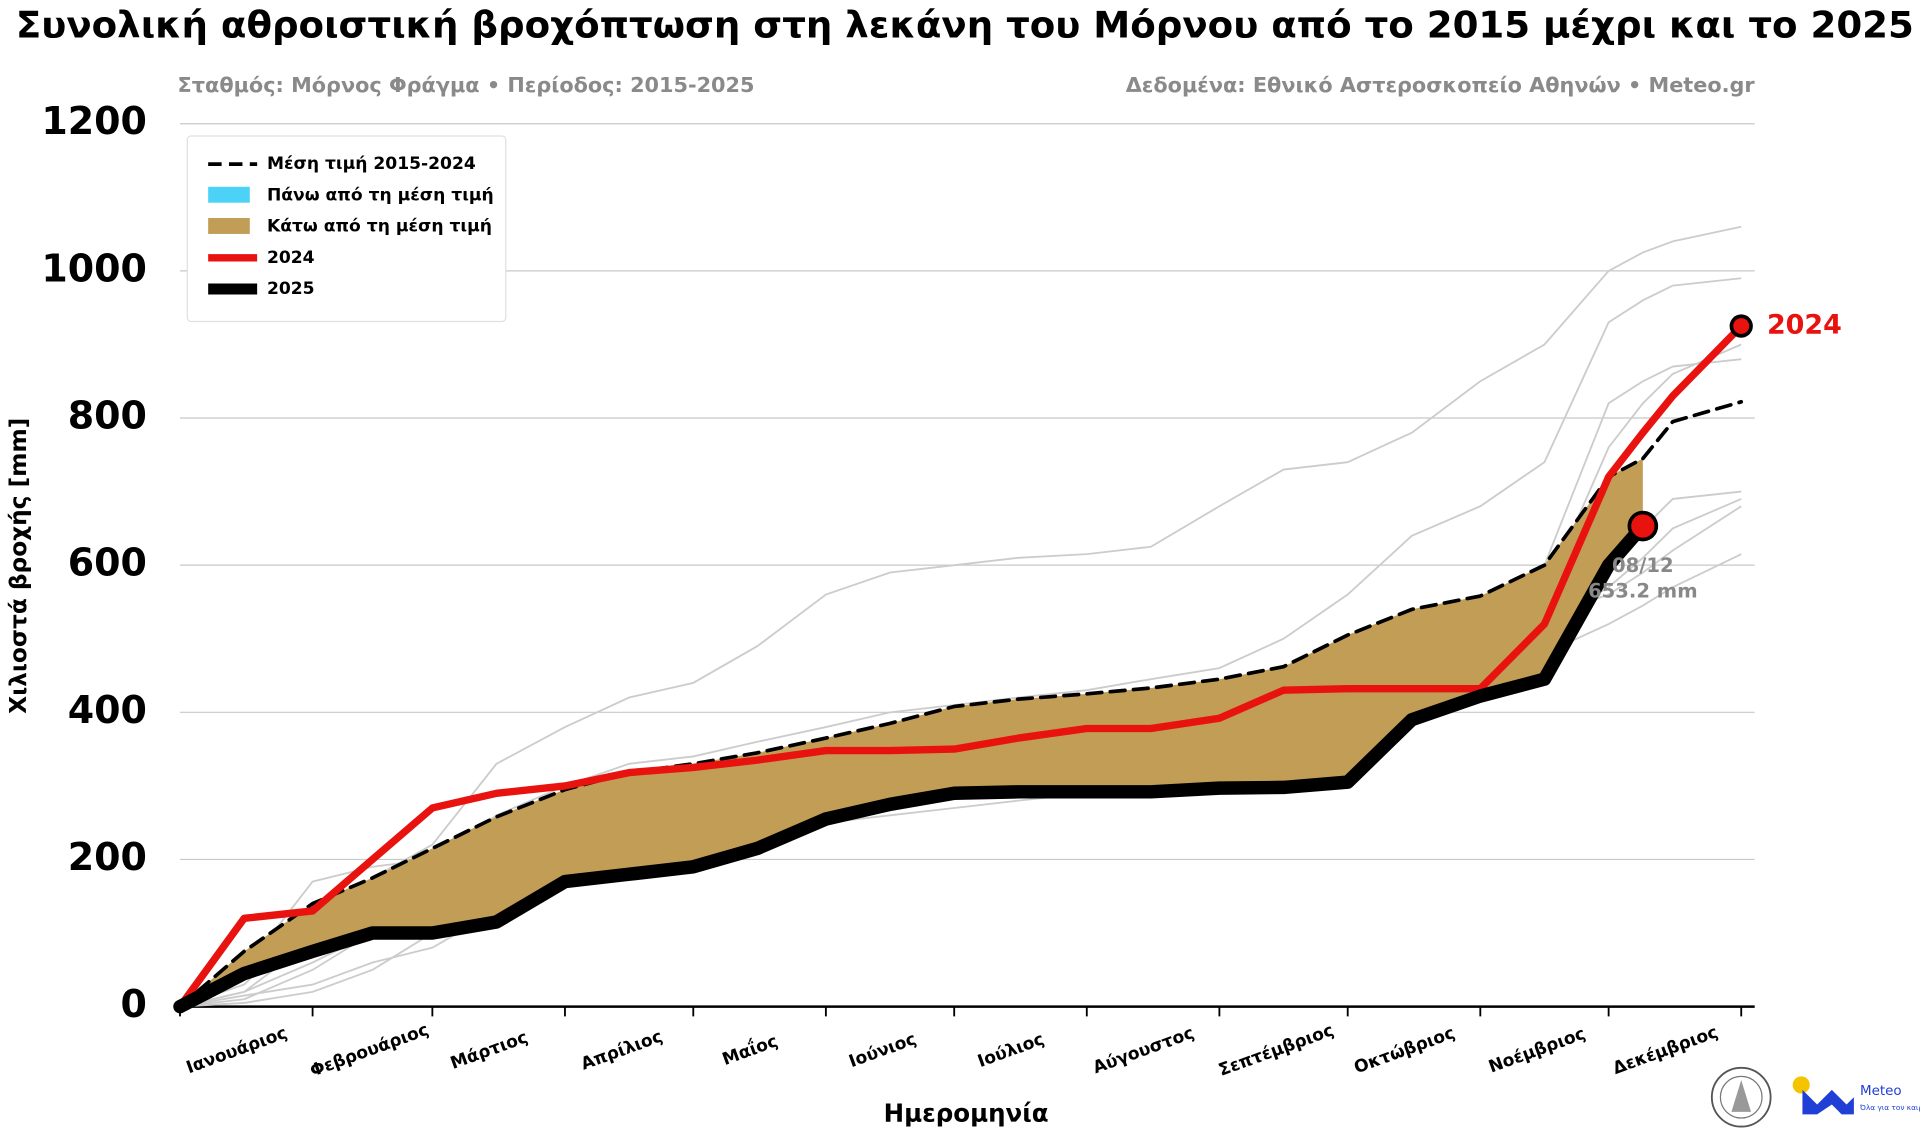 The height and width of the screenshot is (1134, 1920). I want to click on observatory-logo, so click(1741, 1097).